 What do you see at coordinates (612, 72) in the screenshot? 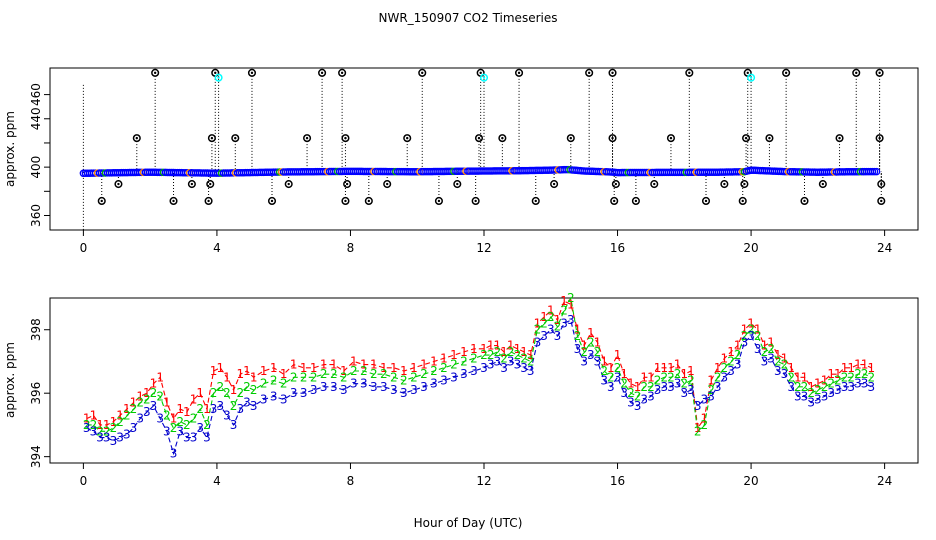
I see `high-point` at bounding box center [612, 72].